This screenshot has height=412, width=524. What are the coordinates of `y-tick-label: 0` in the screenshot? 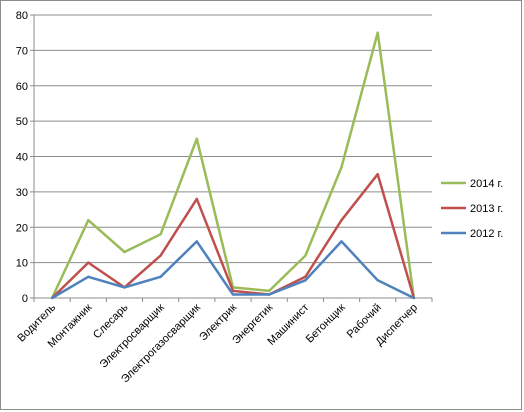 It's located at (25, 299).